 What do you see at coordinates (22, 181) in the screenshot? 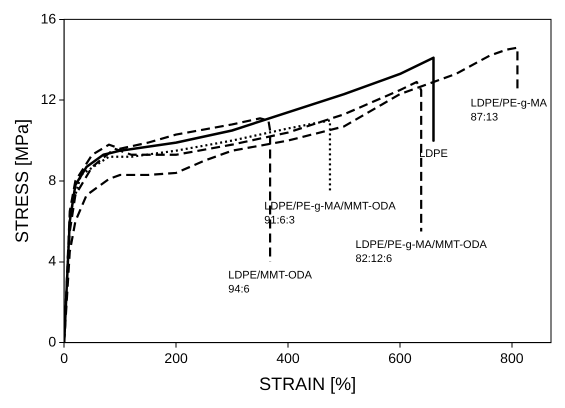
I see `y-axis-title: STRESS [MPa]` at bounding box center [22, 181].